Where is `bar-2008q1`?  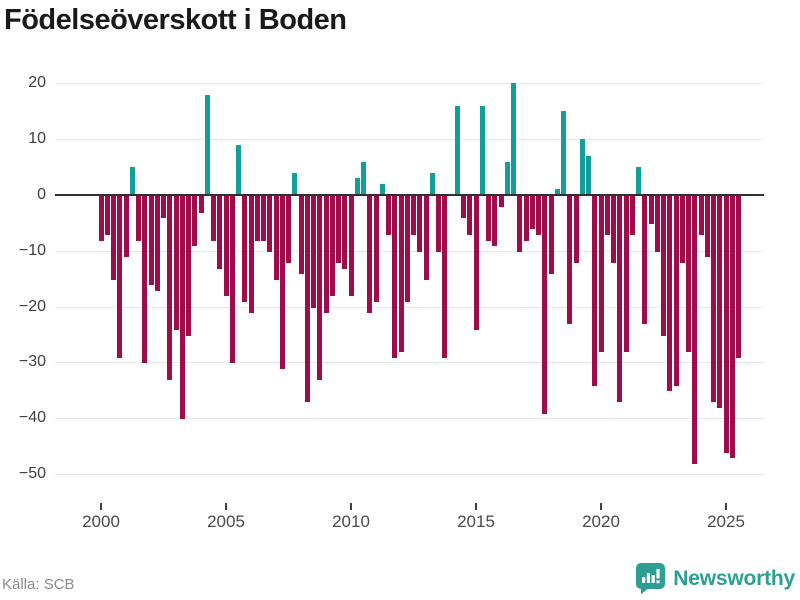
bar-2008q1 is located at coordinates (301, 235).